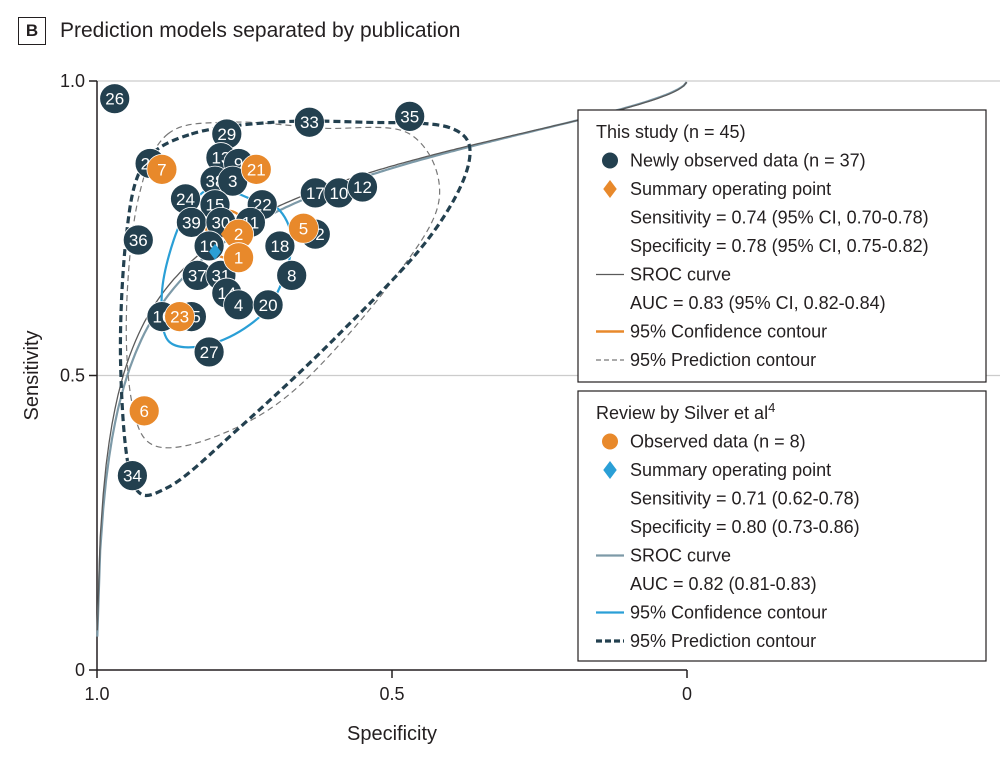 Image resolution: width=1000 pixels, height=761 pixels. Describe the element at coordinates (32, 31) in the screenshot. I see `panel-letter: B` at that location.